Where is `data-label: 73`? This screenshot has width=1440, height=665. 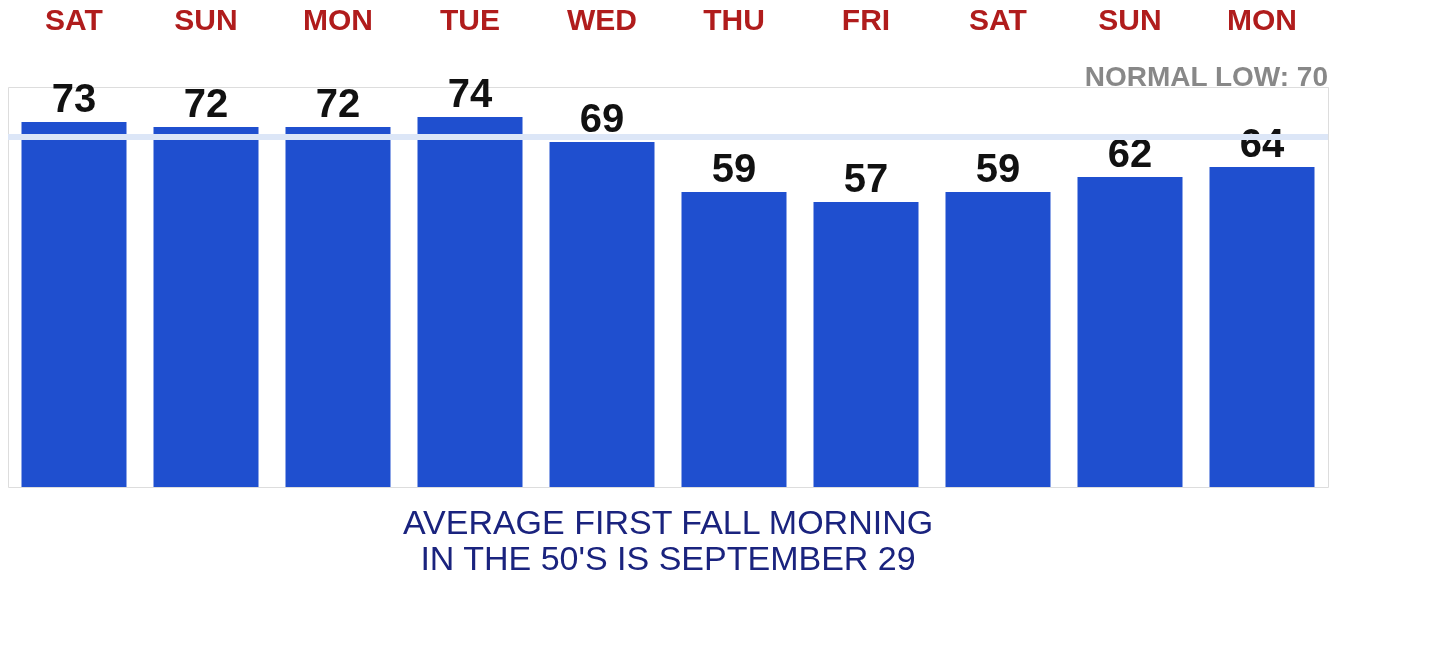 data-label: 73 is located at coordinates (74, 98).